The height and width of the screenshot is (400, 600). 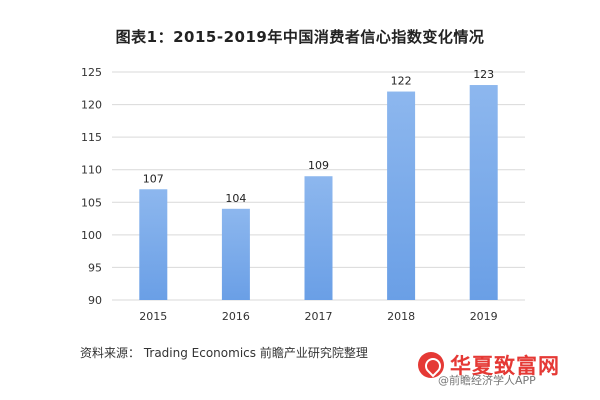 What do you see at coordinates (153, 178) in the screenshot?
I see `data-label: 107` at bounding box center [153, 178].